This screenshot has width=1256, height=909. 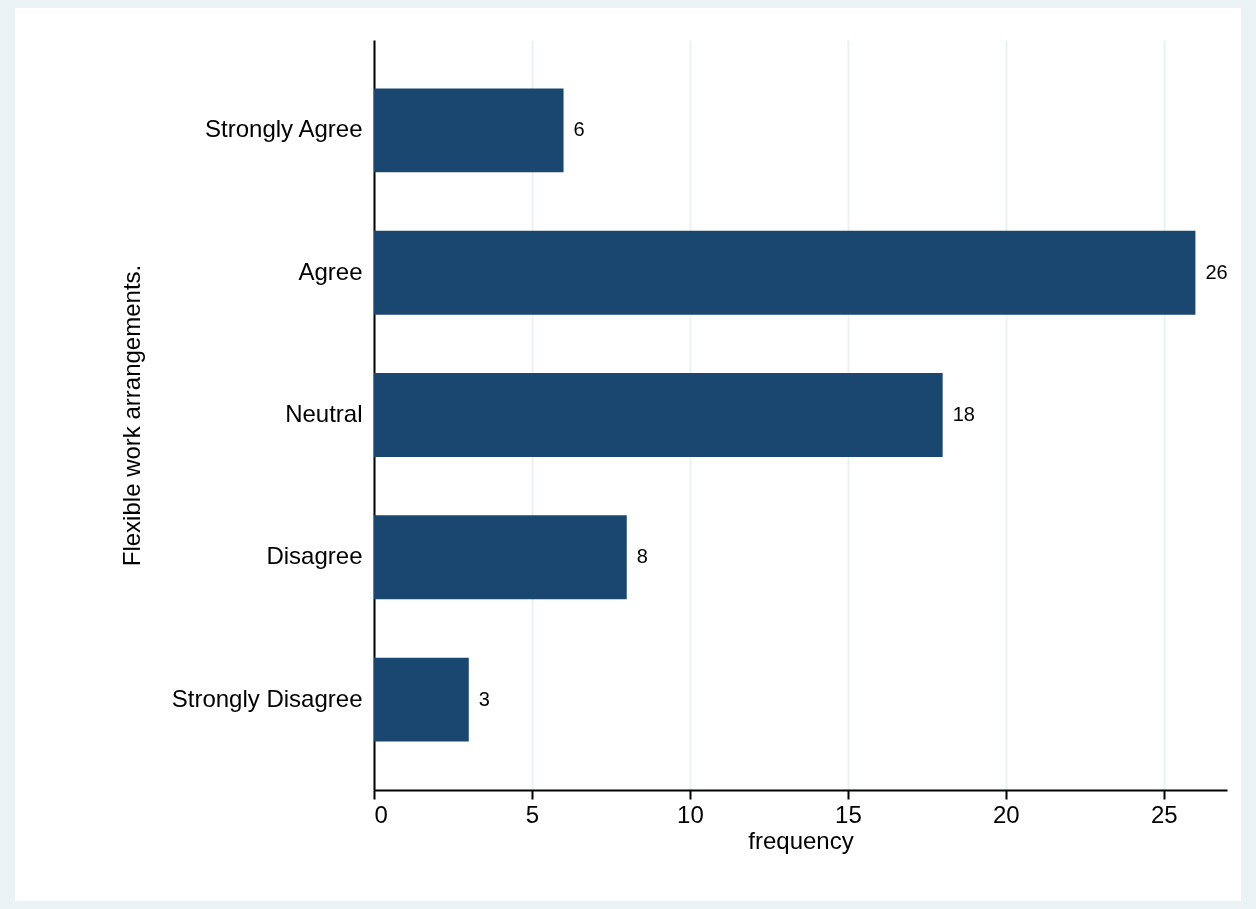 What do you see at coordinates (381, 814) in the screenshot?
I see `x-tick-label: 0` at bounding box center [381, 814].